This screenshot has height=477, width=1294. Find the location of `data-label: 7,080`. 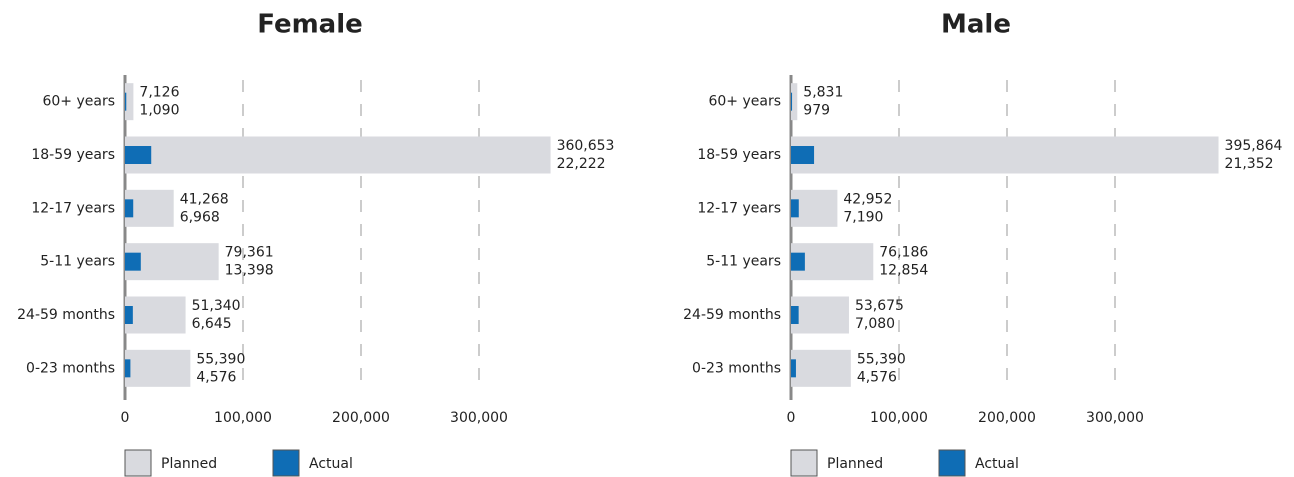

data-label: 7,080 is located at coordinates (875, 324).